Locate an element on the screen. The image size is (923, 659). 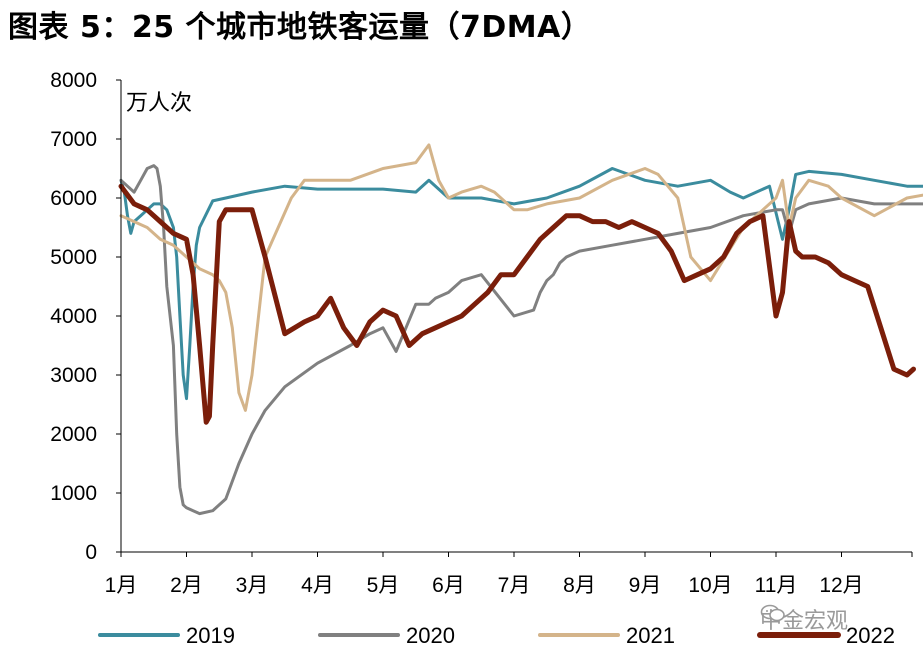
x-tick-label: 8月 is located at coordinates (579, 585).